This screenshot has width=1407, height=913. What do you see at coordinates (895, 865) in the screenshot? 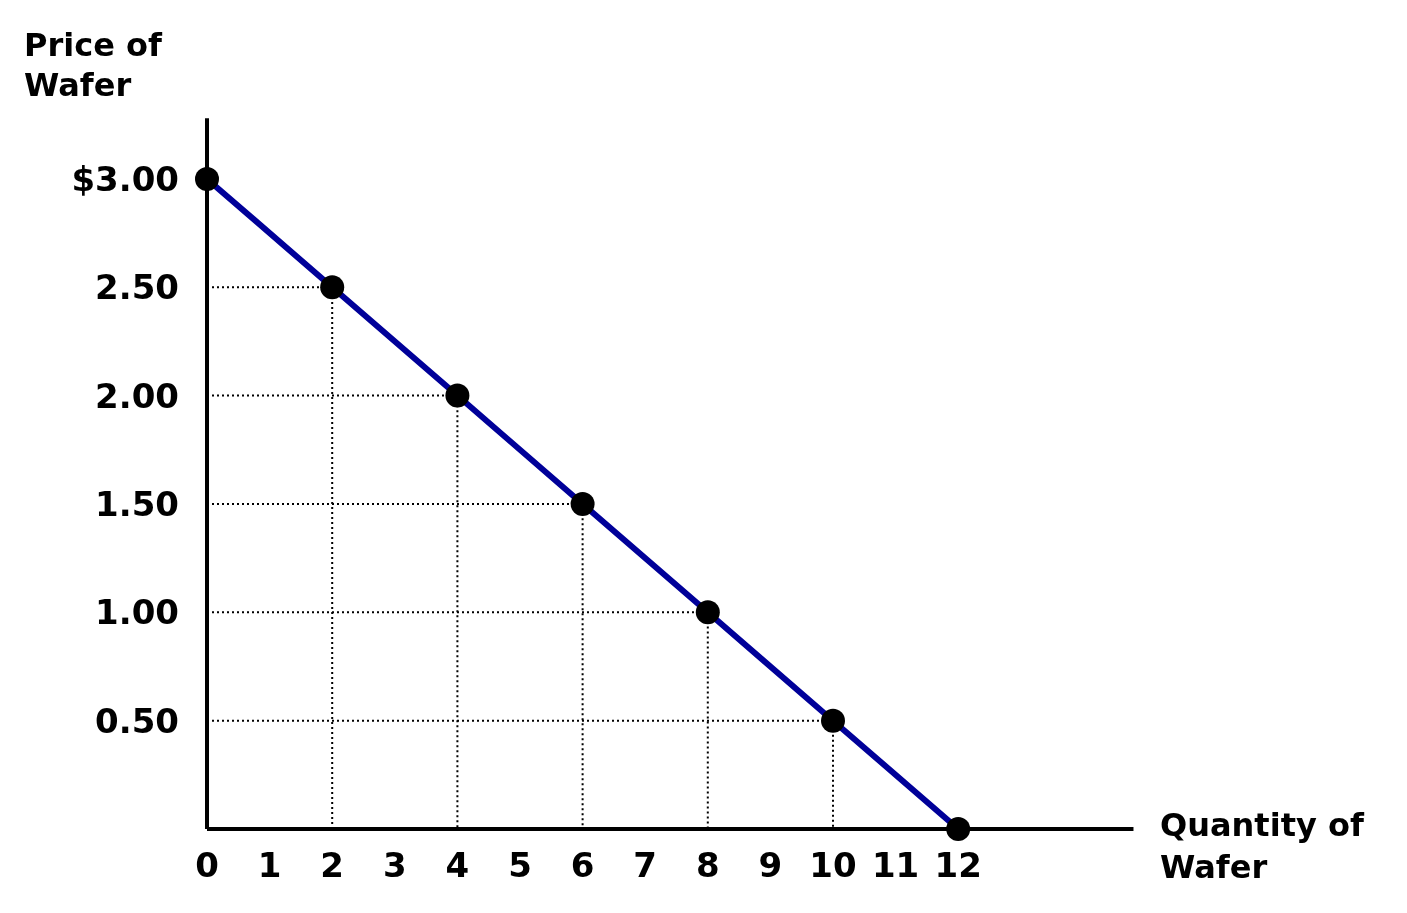
I see `x-tick-label: 11` at bounding box center [895, 865].